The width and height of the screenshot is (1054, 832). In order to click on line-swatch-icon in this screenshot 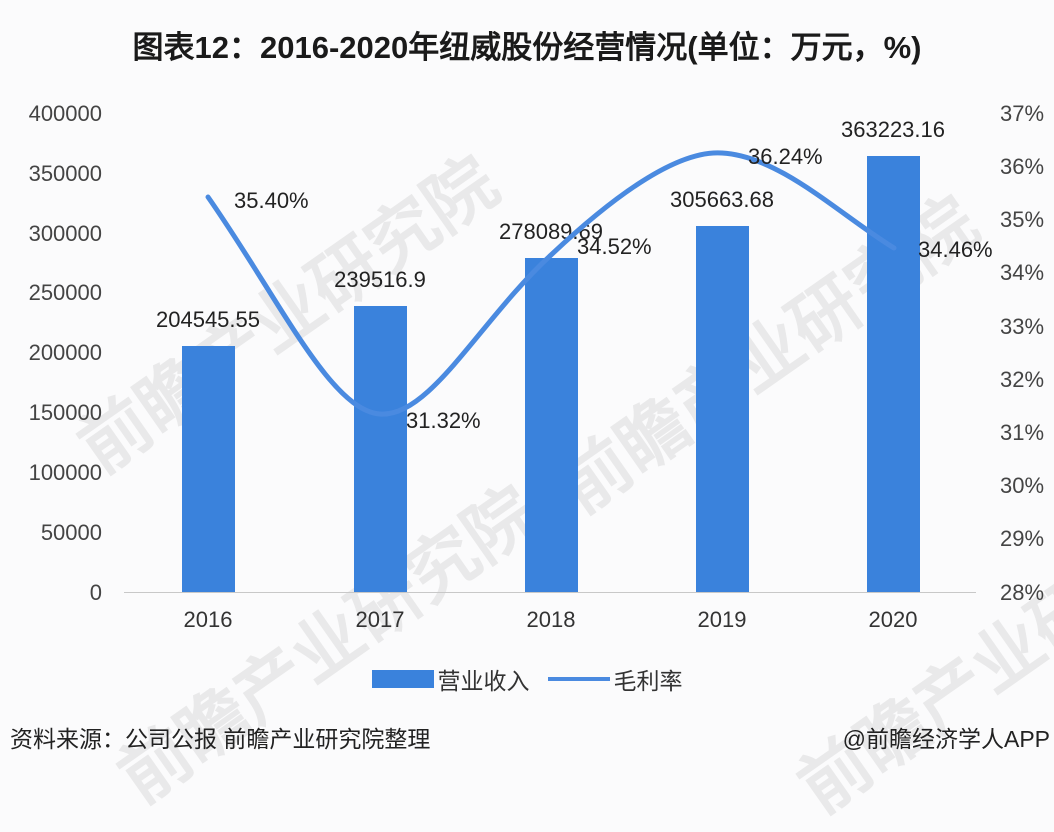, I will do `click(578, 679)`.